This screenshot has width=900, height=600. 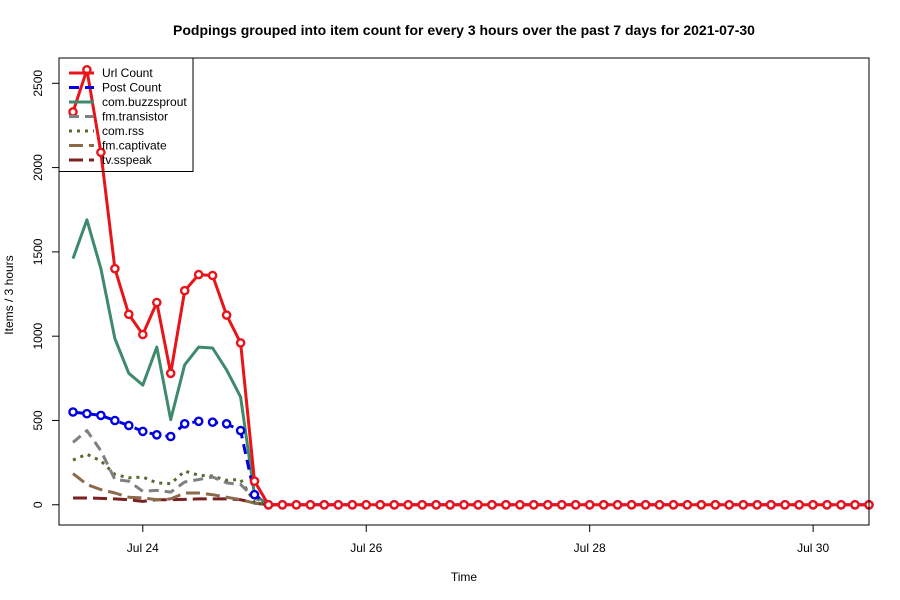 I want to click on y-tick-label: 2000, so click(x=38, y=167).